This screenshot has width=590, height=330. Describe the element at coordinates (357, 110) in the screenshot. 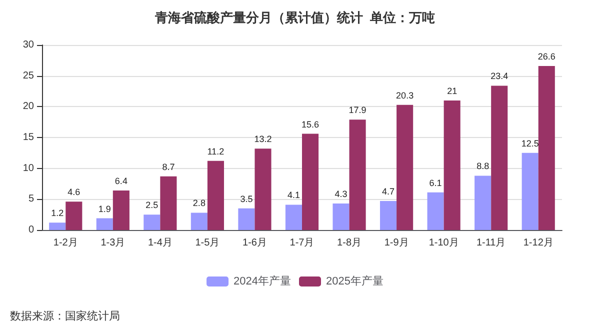

I see `data-label: 17.9` at that location.